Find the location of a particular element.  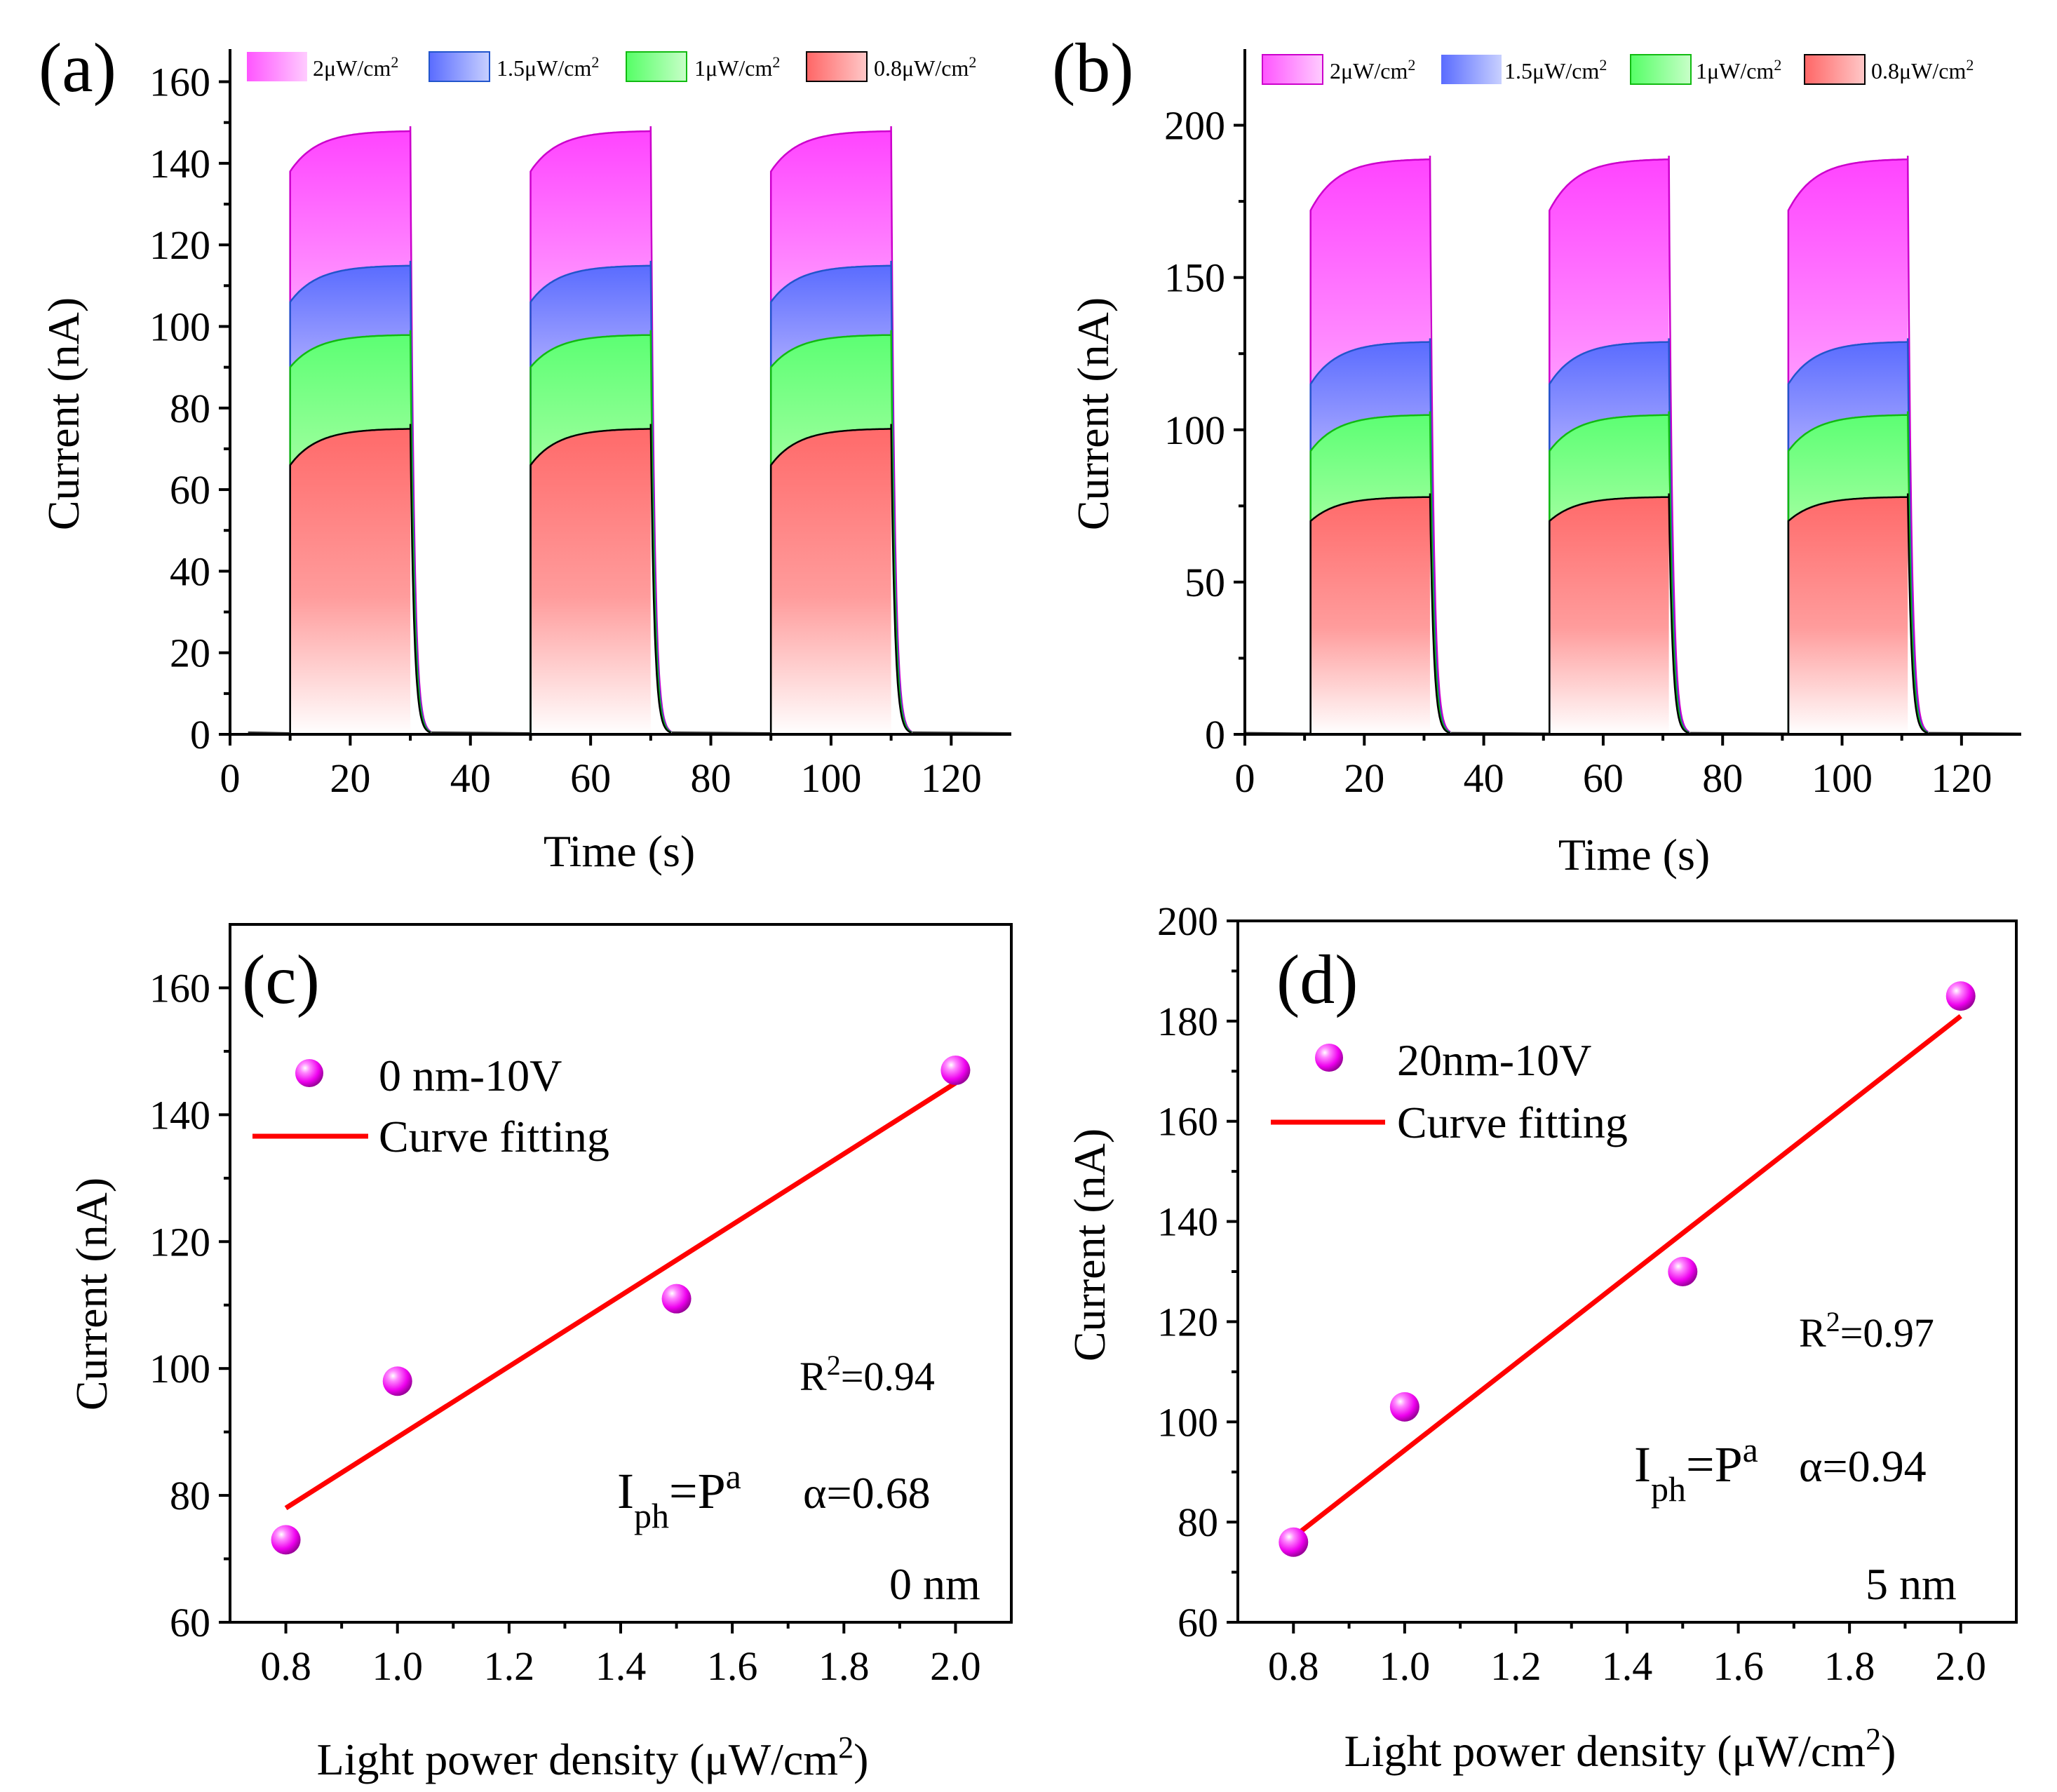

panel-d-y-axis-title: Current (nA) is located at coordinates (1089, 1245).